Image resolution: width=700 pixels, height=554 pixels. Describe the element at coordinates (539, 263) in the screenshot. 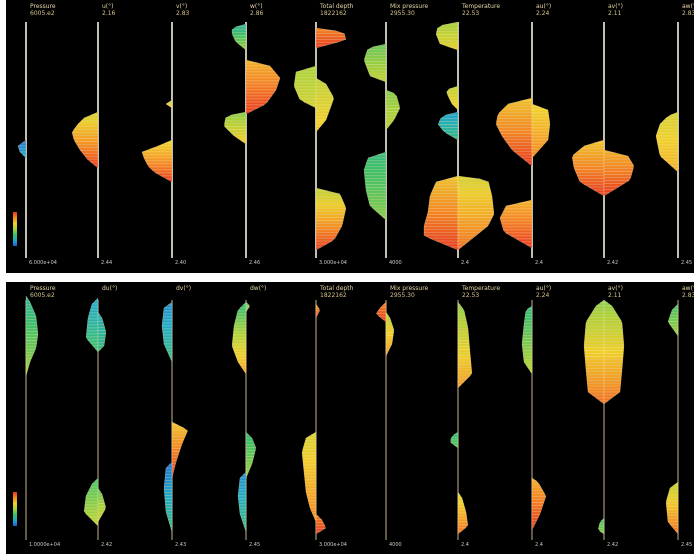

I see `column-foot-value: 2.4` at that location.